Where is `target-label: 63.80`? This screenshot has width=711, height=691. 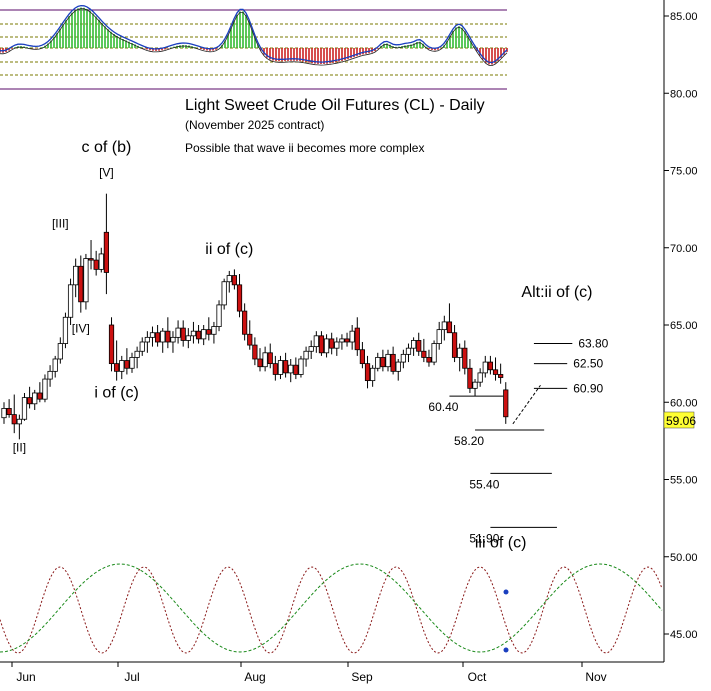 target-label: 63.80 is located at coordinates (593, 344).